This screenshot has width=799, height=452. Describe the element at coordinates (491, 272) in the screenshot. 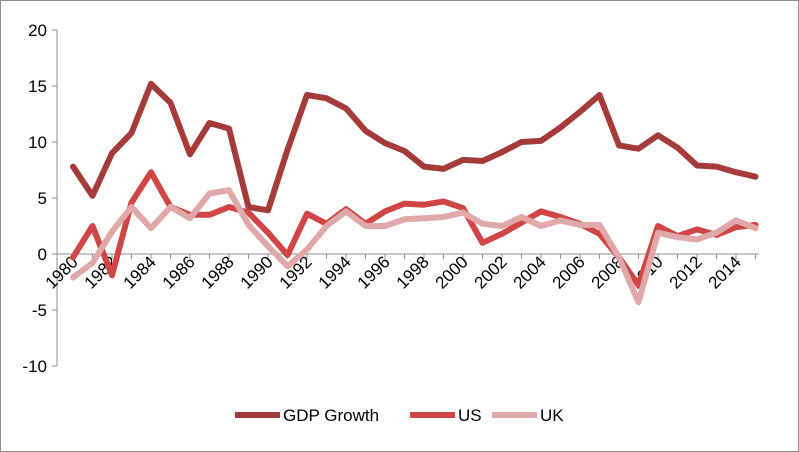

I see `x-tick-label: 2002` at that location.